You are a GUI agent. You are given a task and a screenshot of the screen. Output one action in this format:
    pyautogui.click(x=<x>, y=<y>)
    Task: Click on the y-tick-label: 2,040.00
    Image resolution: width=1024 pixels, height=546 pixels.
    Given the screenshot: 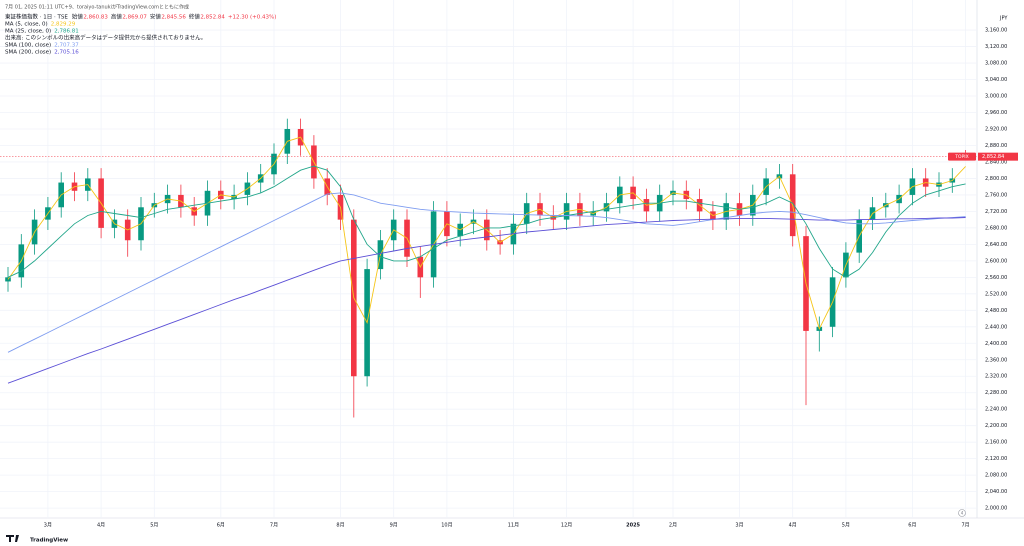 What is the action you would take?
    pyautogui.click(x=996, y=492)
    